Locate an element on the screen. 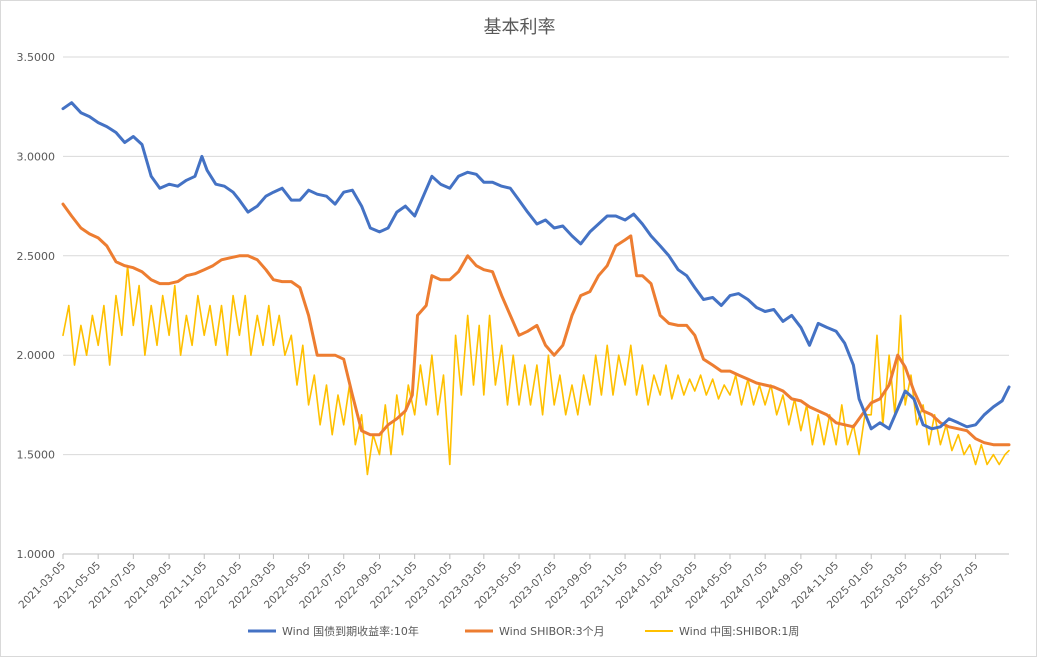  y-tick-label: 2.5000 is located at coordinates (36, 256).